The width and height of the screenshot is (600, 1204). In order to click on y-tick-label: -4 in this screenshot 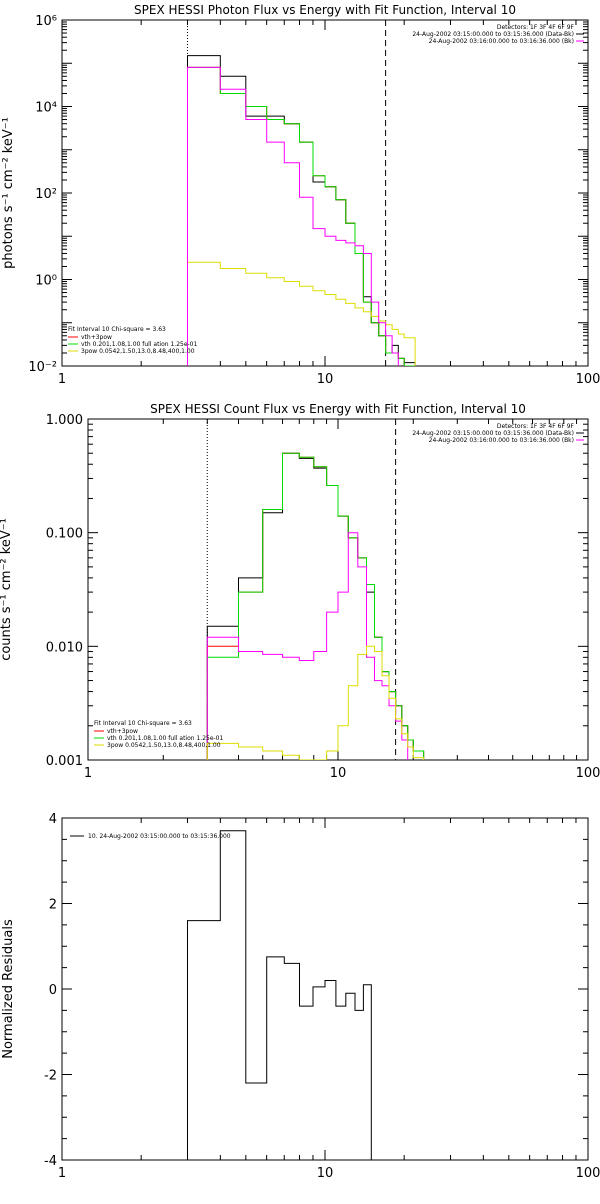, I will do `click(50, 1161)`.